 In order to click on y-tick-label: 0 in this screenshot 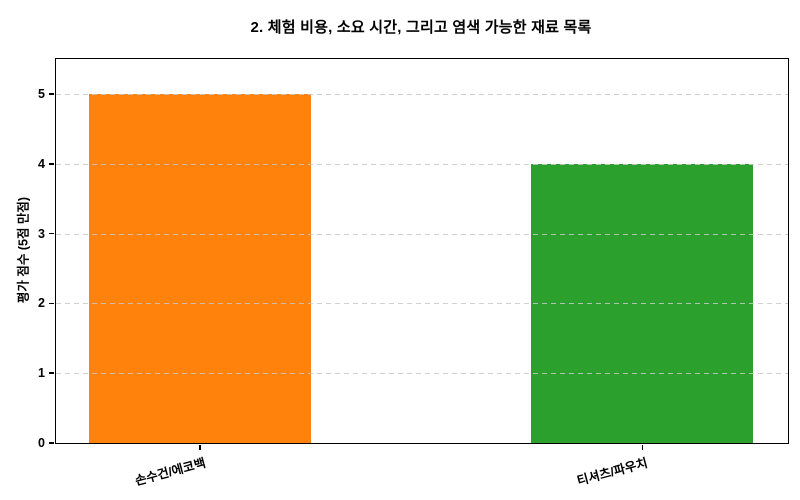, I will do `click(41, 443)`.